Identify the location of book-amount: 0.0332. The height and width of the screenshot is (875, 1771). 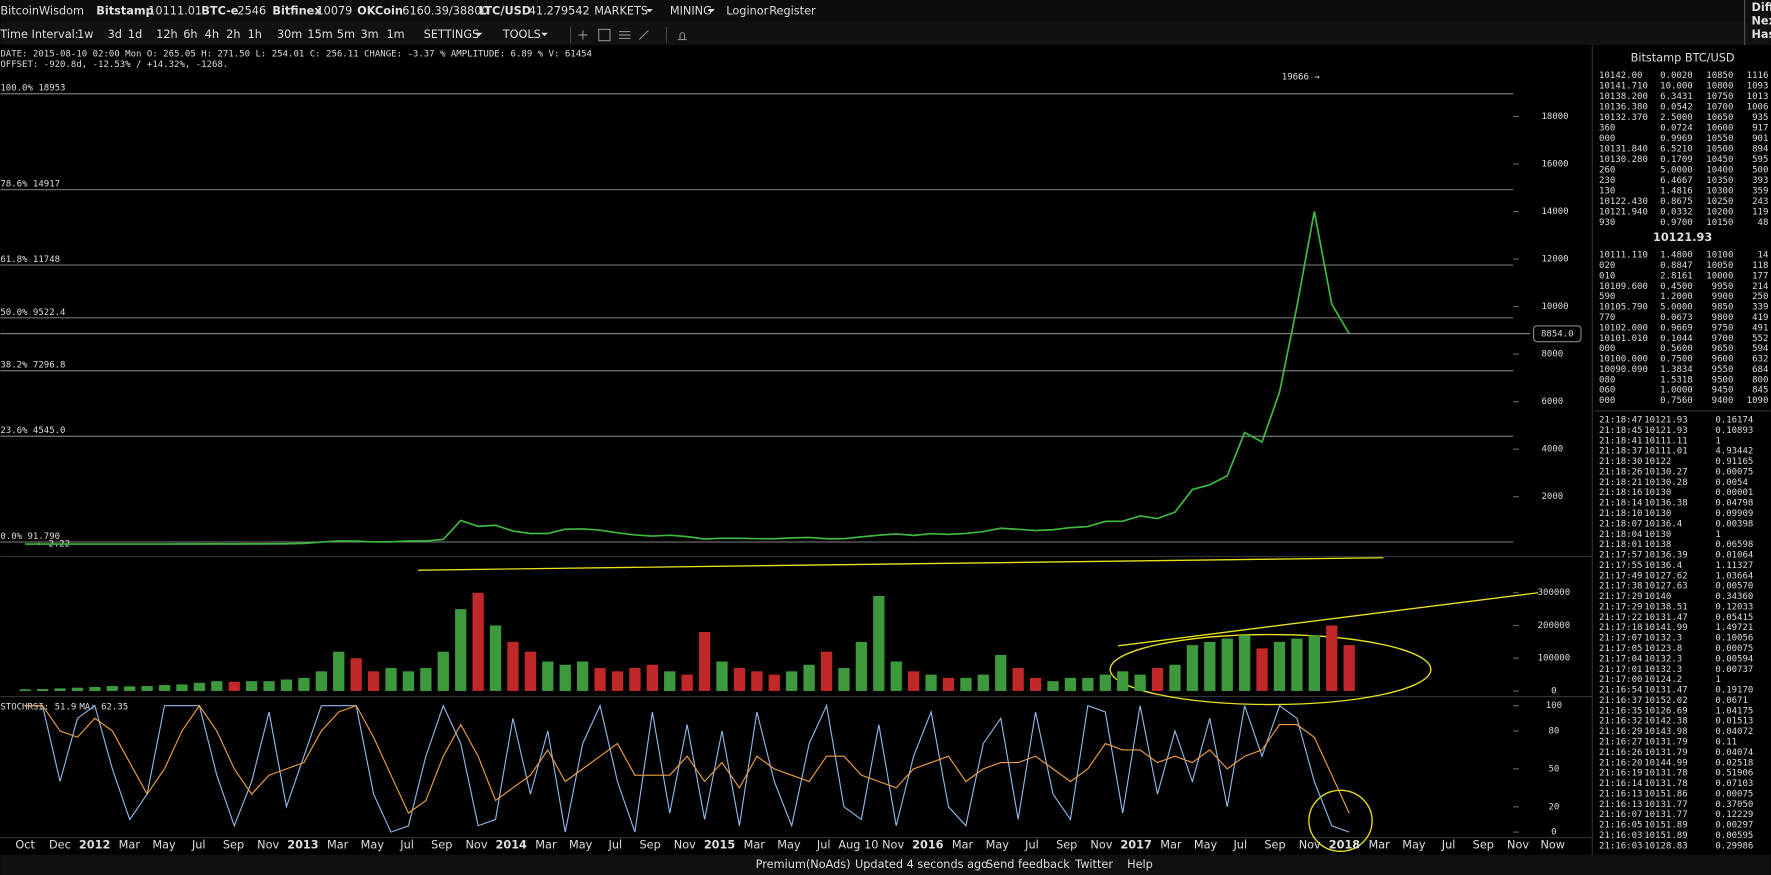
(1676, 213).